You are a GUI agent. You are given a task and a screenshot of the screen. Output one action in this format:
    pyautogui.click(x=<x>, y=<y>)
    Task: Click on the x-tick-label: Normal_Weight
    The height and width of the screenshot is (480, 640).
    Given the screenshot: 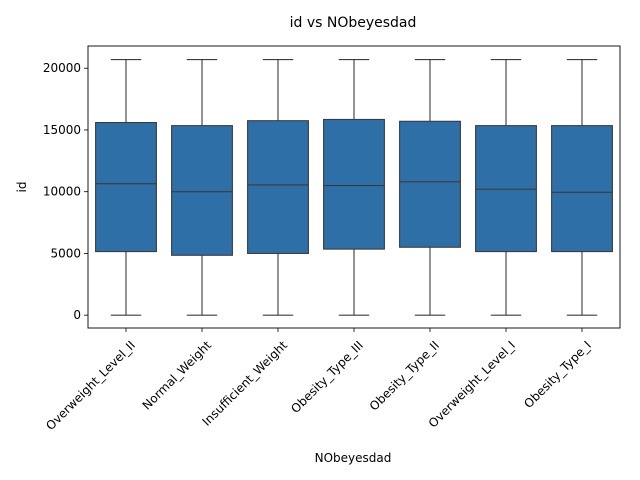 What is the action you would take?
    pyautogui.click(x=177, y=375)
    